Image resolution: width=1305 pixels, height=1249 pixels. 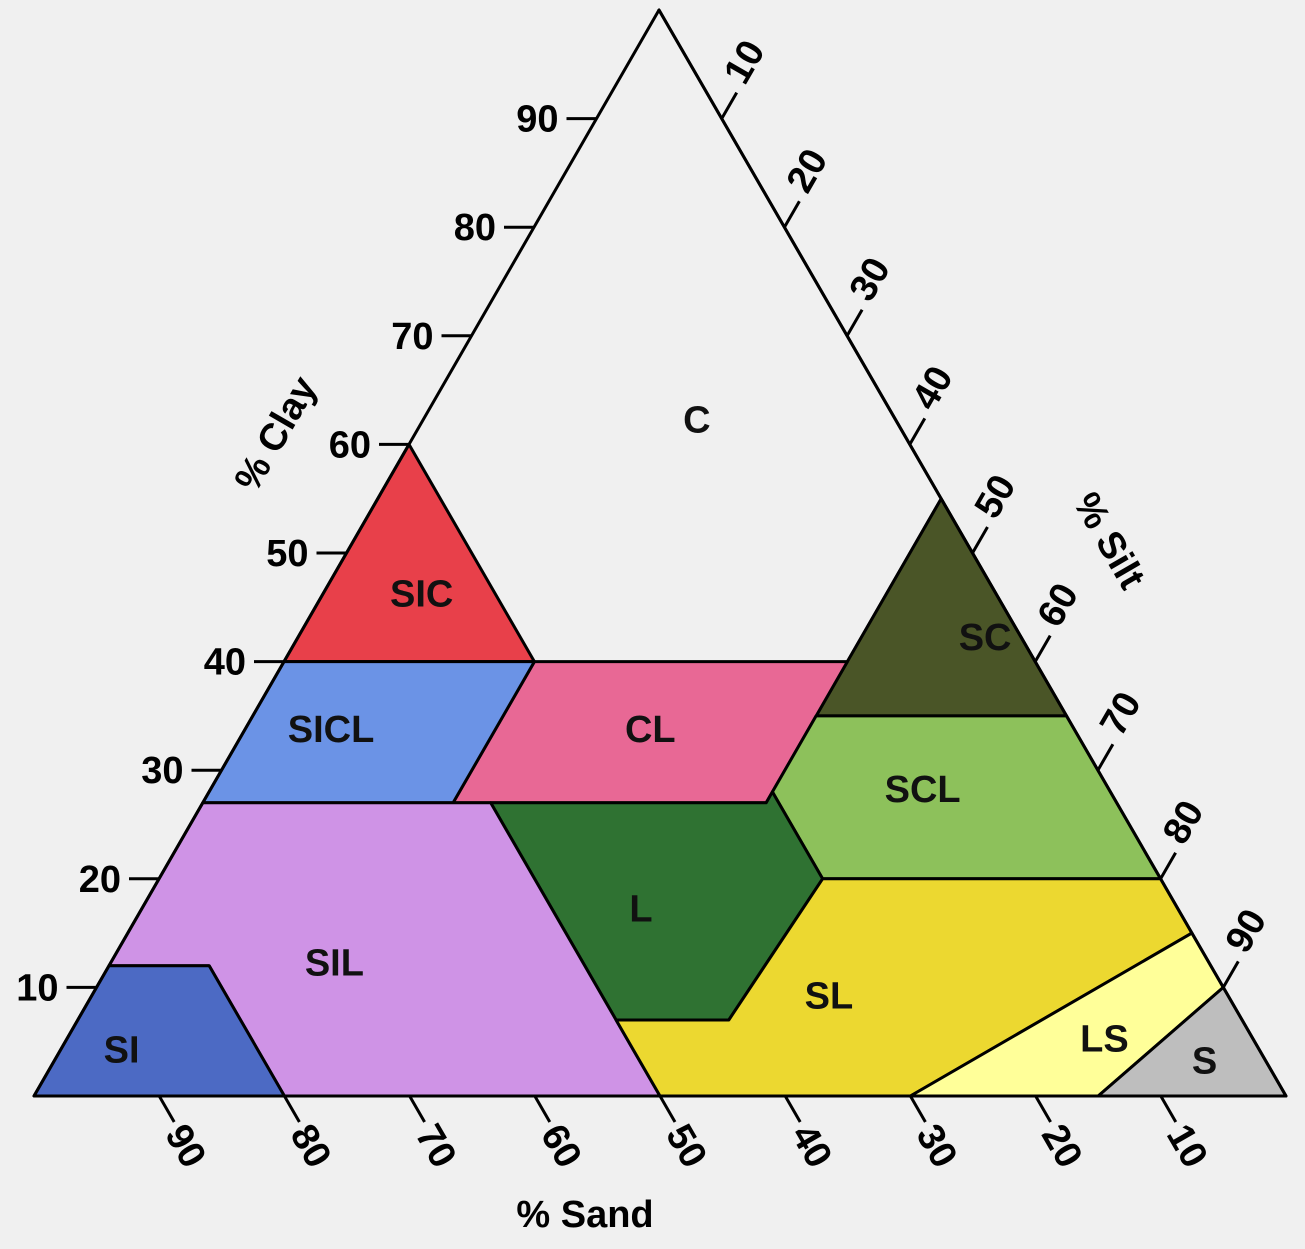 I want to click on sand-tick-label-40: 40, so click(x=811, y=1147).